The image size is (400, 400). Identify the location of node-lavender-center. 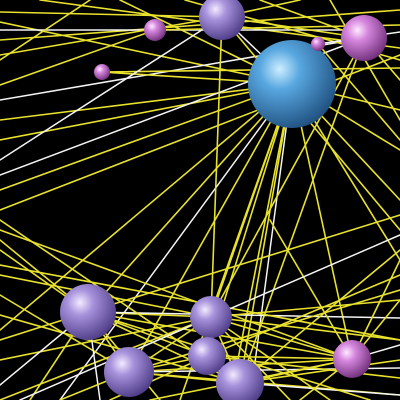
(211, 317).